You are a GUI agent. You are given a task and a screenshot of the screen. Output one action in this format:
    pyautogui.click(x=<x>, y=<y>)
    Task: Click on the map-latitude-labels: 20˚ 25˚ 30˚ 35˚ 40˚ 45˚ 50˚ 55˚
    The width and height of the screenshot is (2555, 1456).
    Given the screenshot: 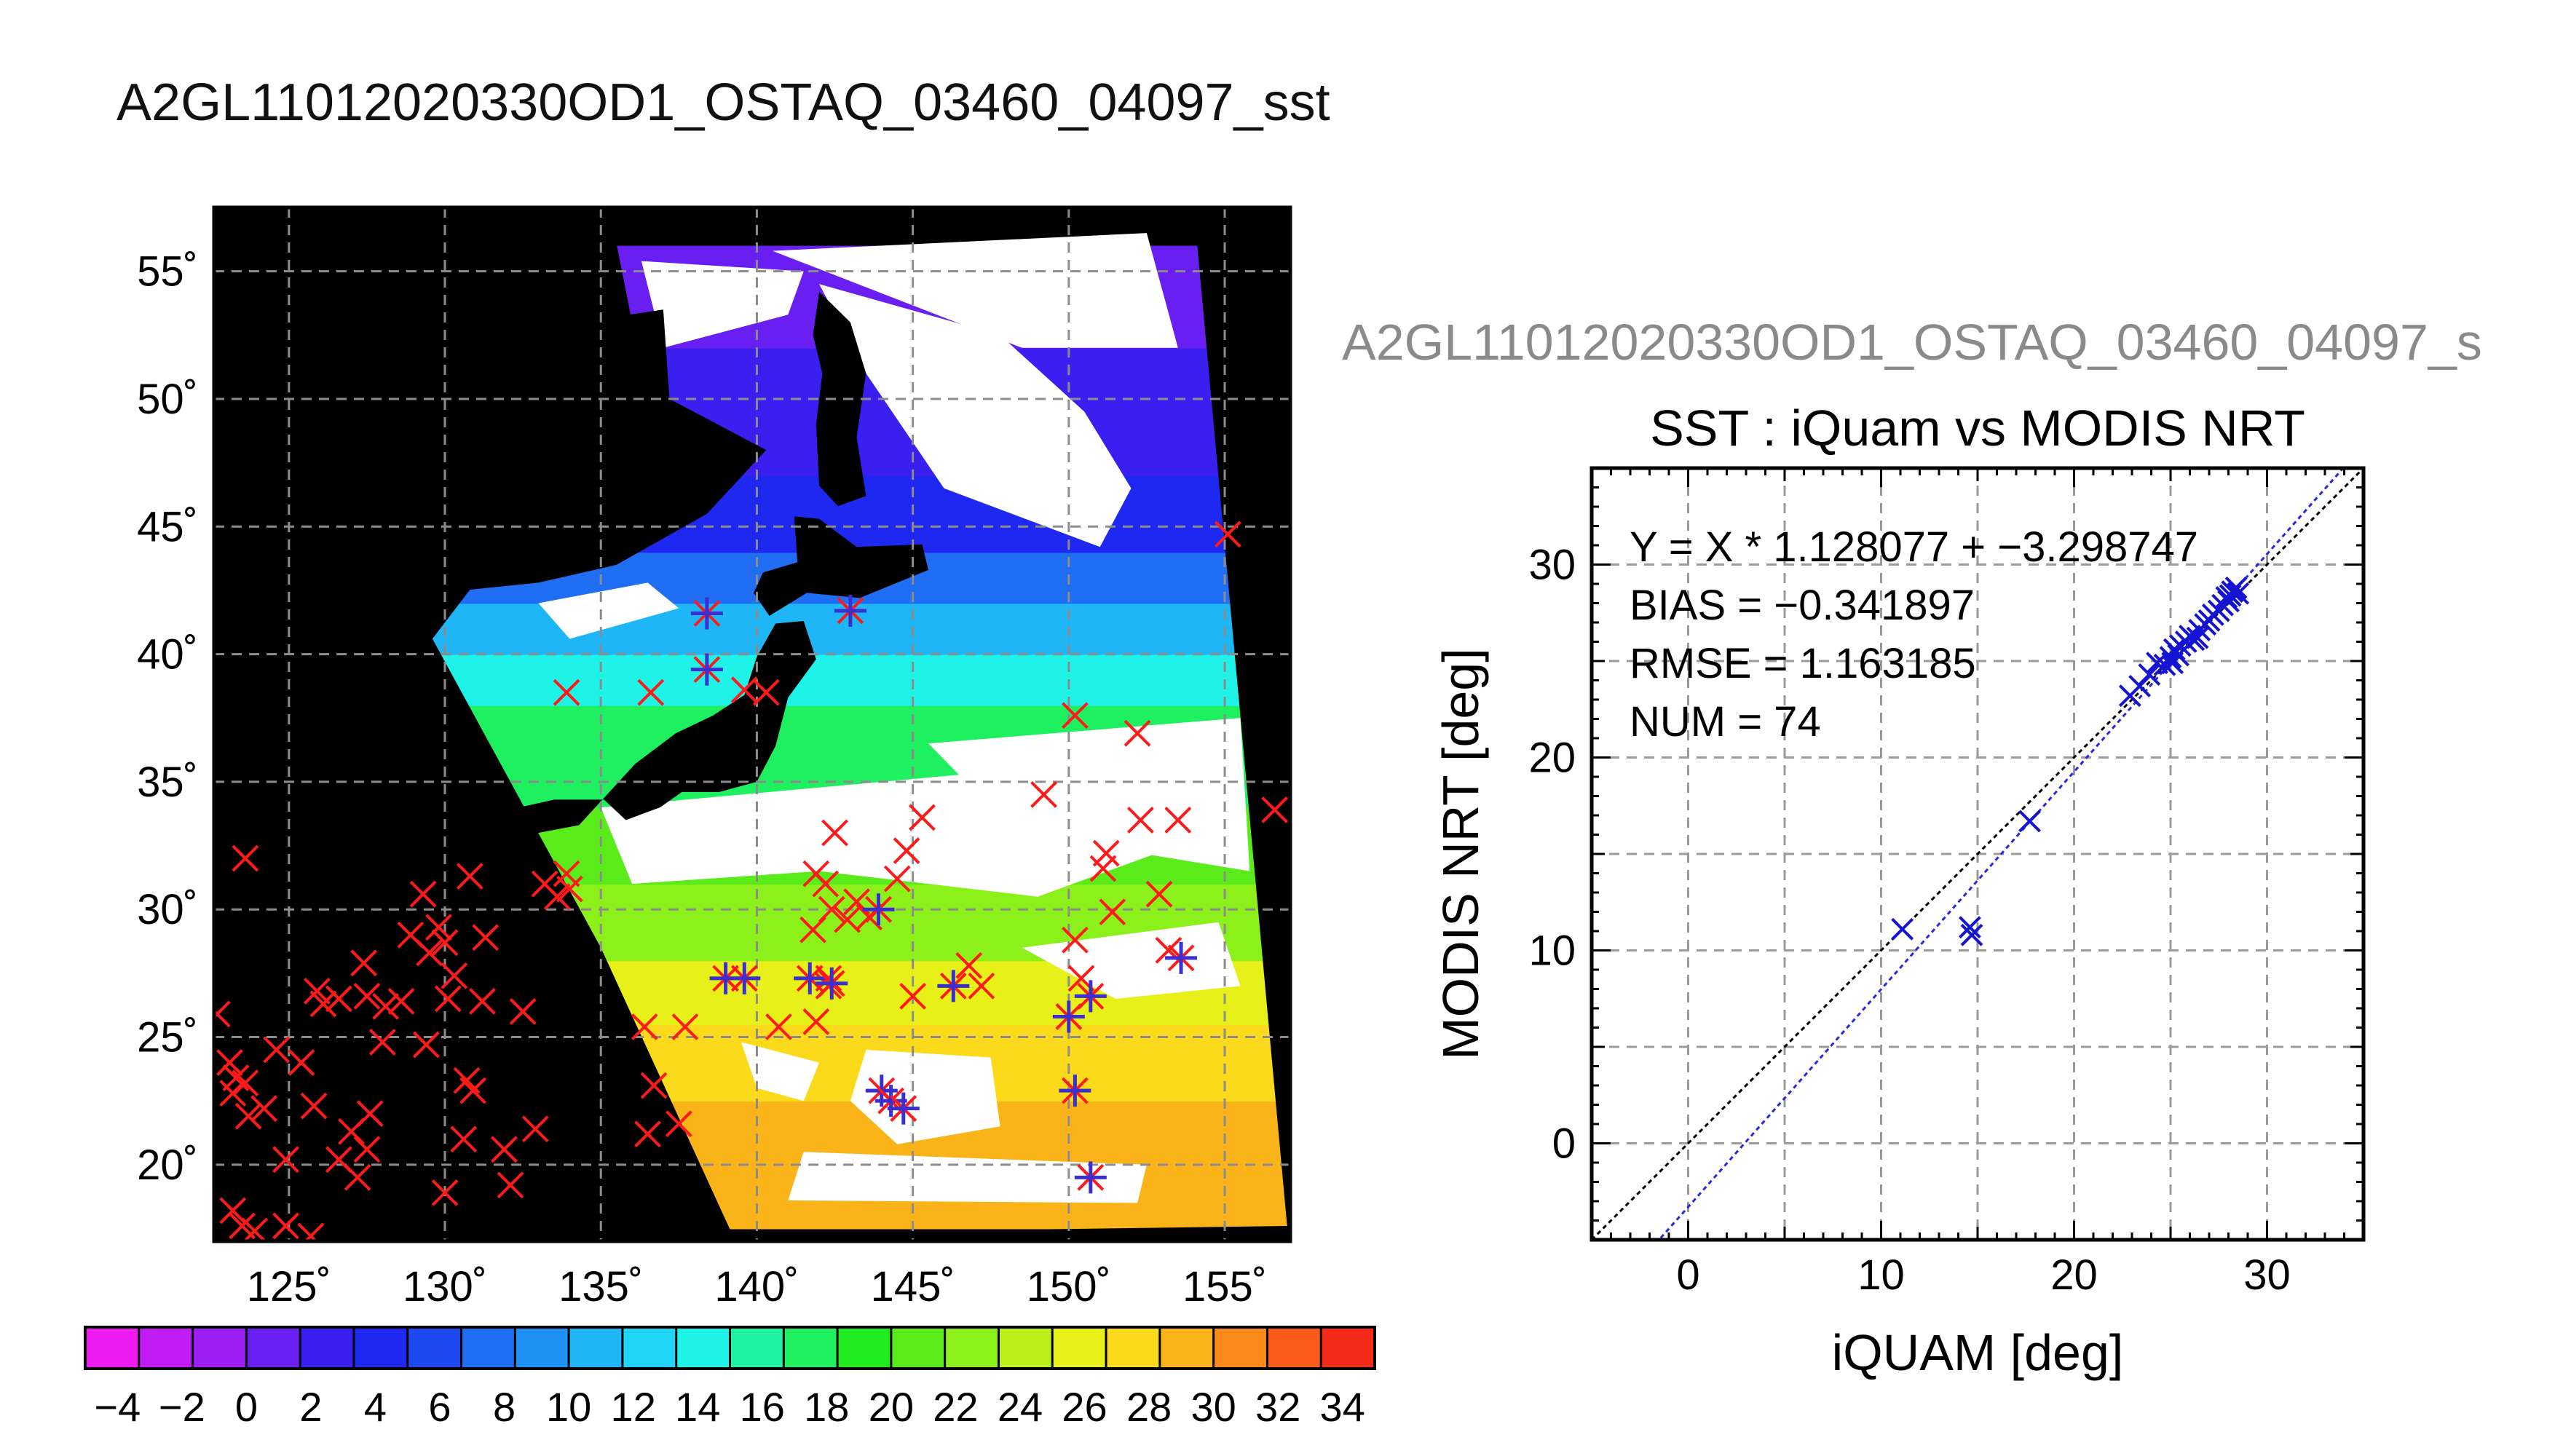 What is the action you would take?
    pyautogui.click(x=167, y=718)
    